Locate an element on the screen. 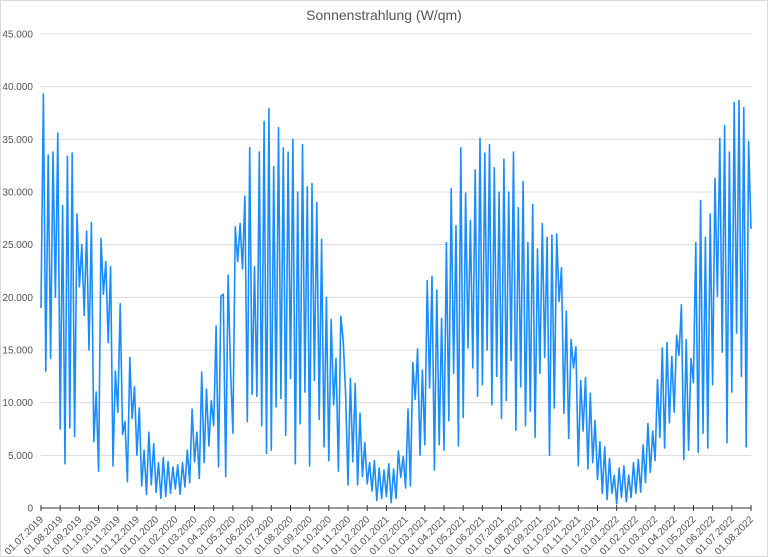  y-tick-label: 25.000 is located at coordinates (17, 245).